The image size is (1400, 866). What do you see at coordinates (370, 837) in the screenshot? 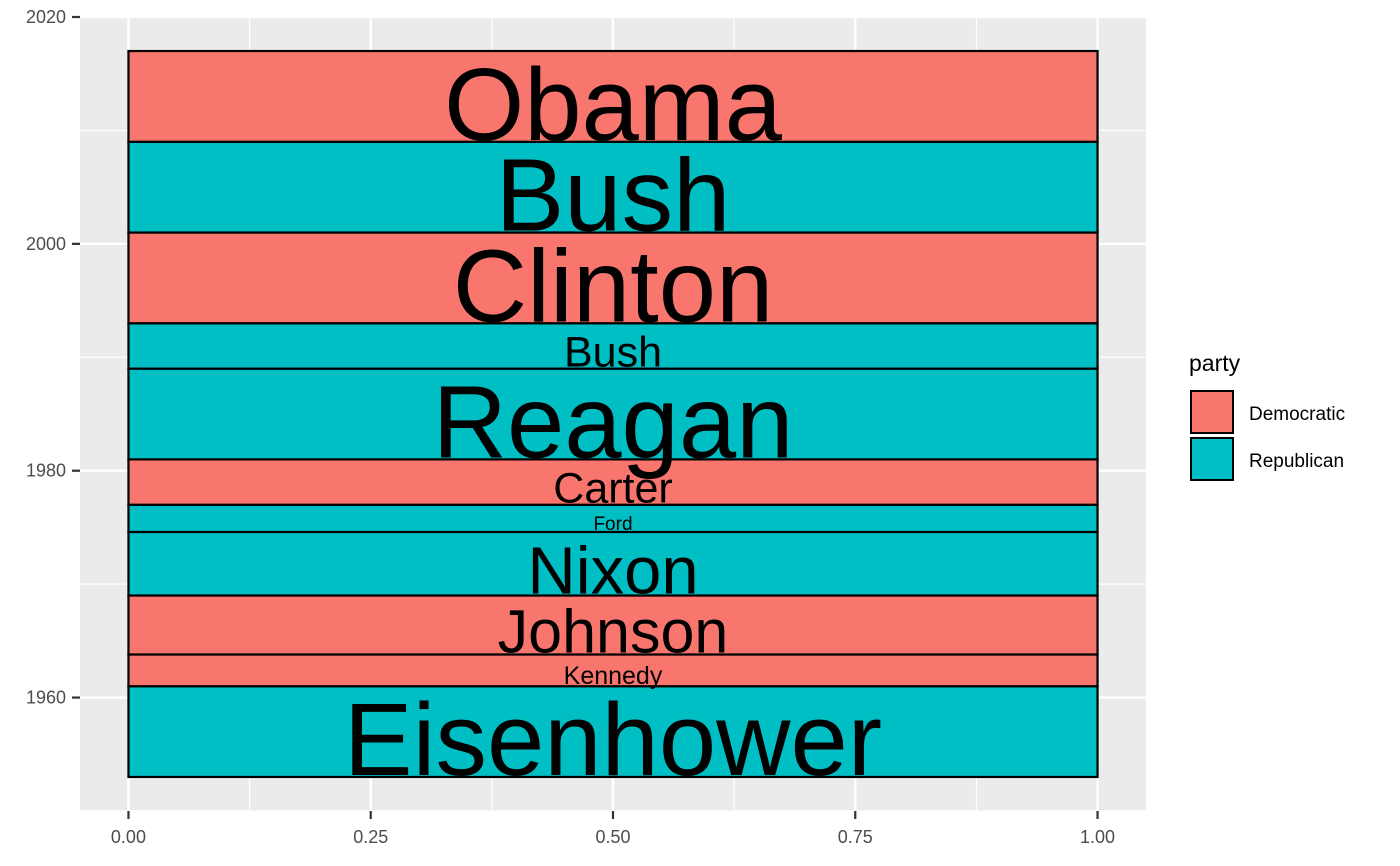
I see `x-tick-label: 0.25` at bounding box center [370, 837].